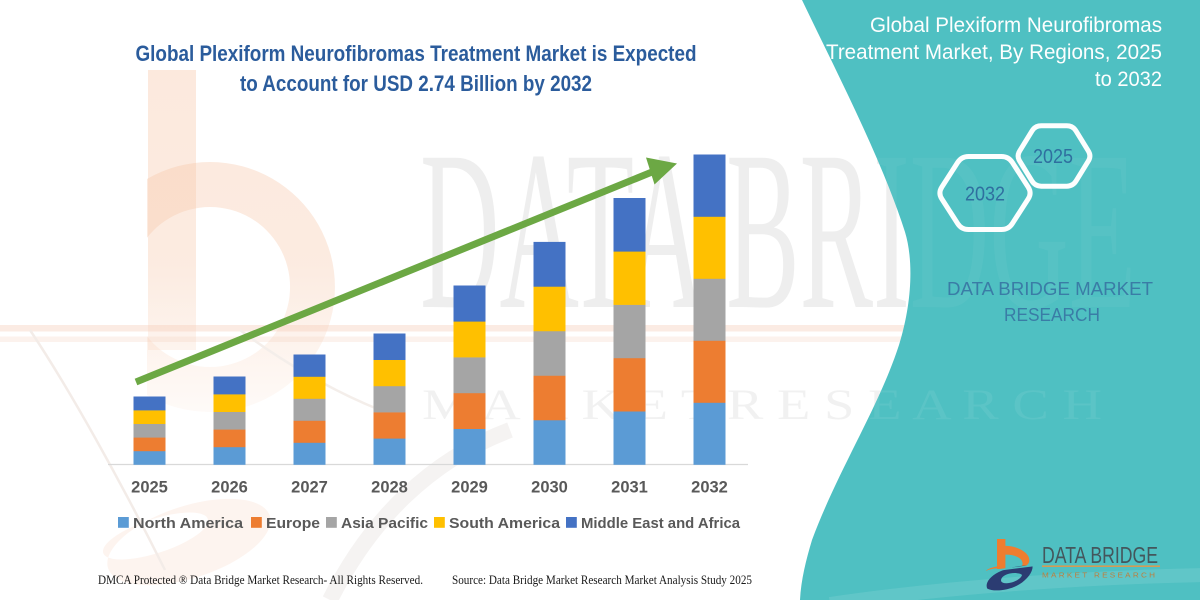  Describe the element at coordinates (188, 523) in the screenshot. I see `svg-text: North America` at that location.